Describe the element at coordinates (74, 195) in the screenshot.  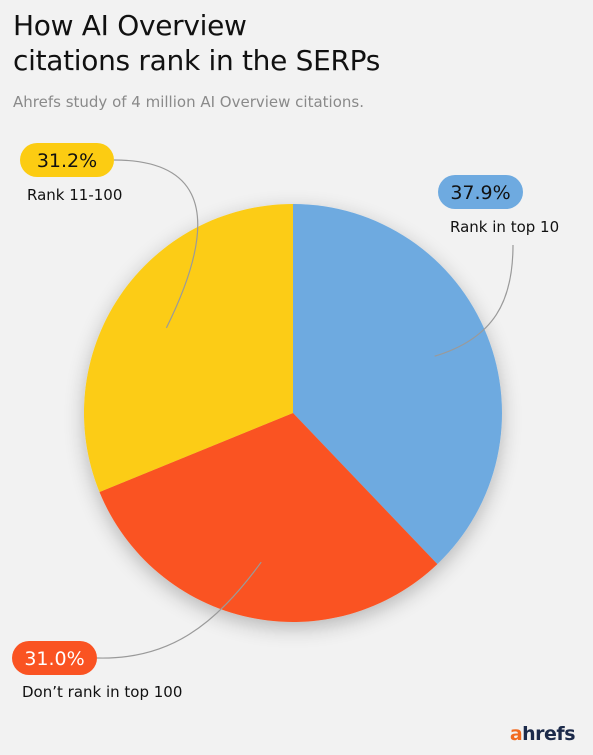
I see `category-label-rank-11-100: Rank 11-100` at that location.